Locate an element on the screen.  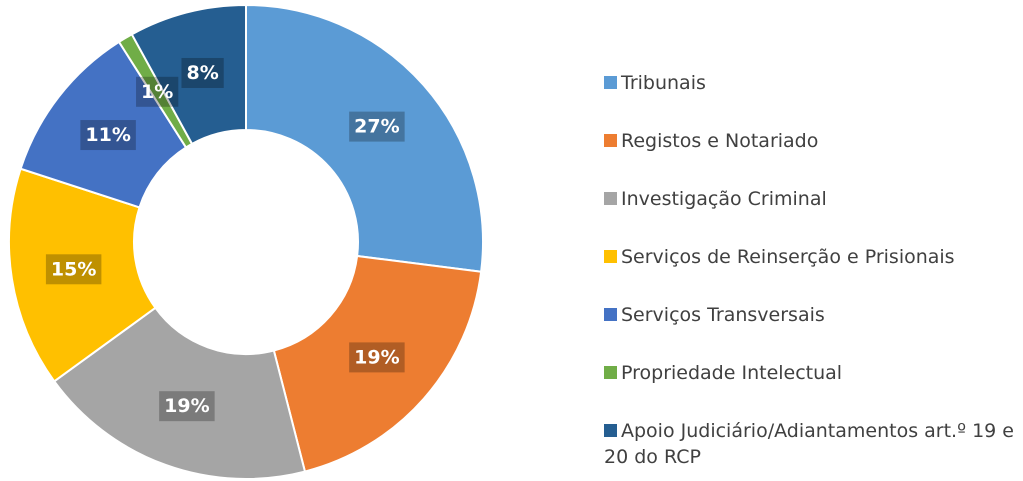
legend-label: Registos e Notariado is located at coordinates (720, 141).